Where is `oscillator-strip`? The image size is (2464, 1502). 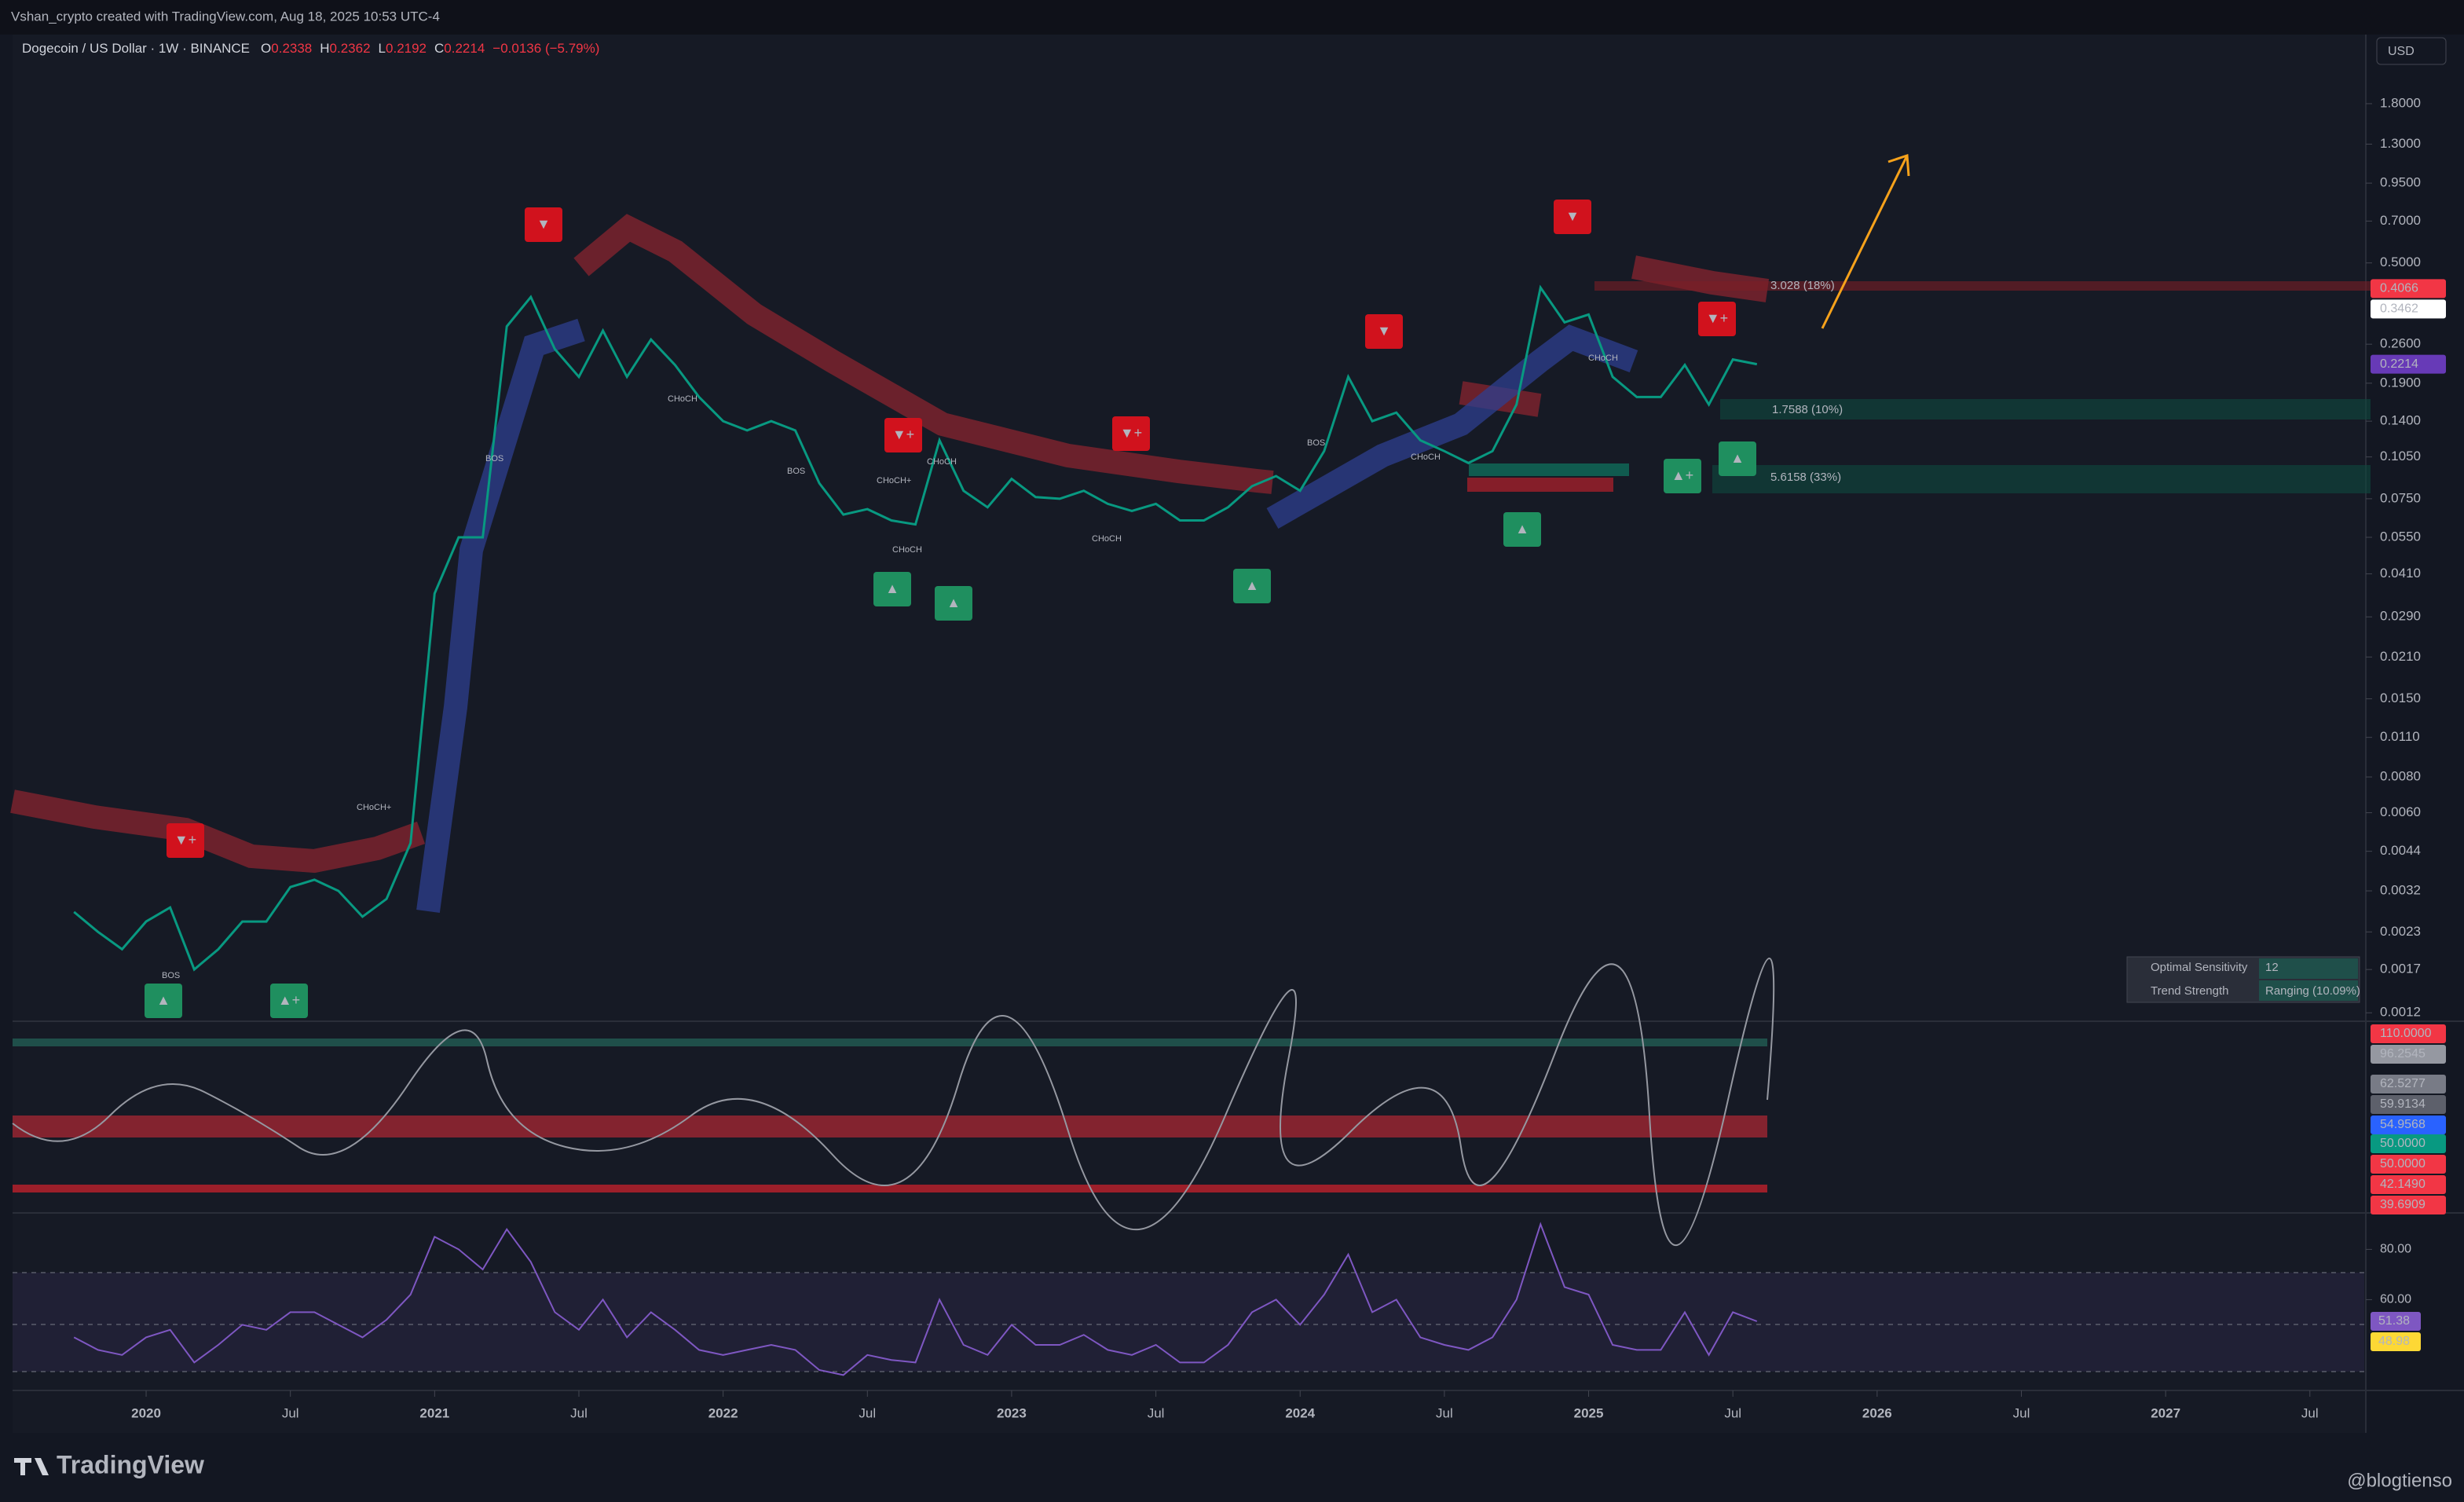 oscillator-strip is located at coordinates (890, 1188).